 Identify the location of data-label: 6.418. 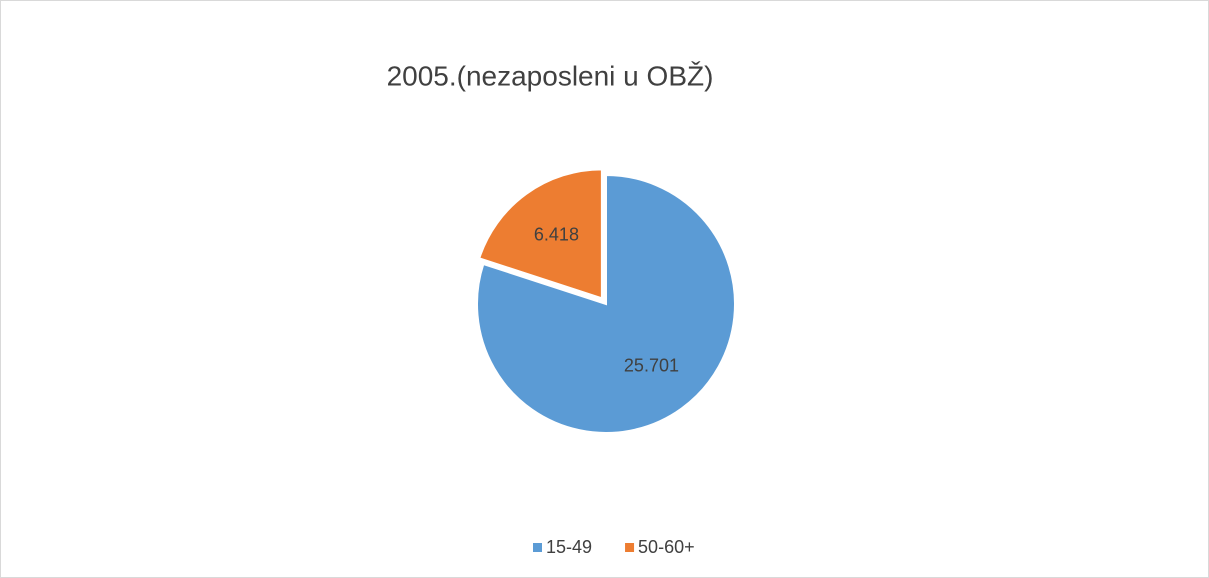
(556, 234).